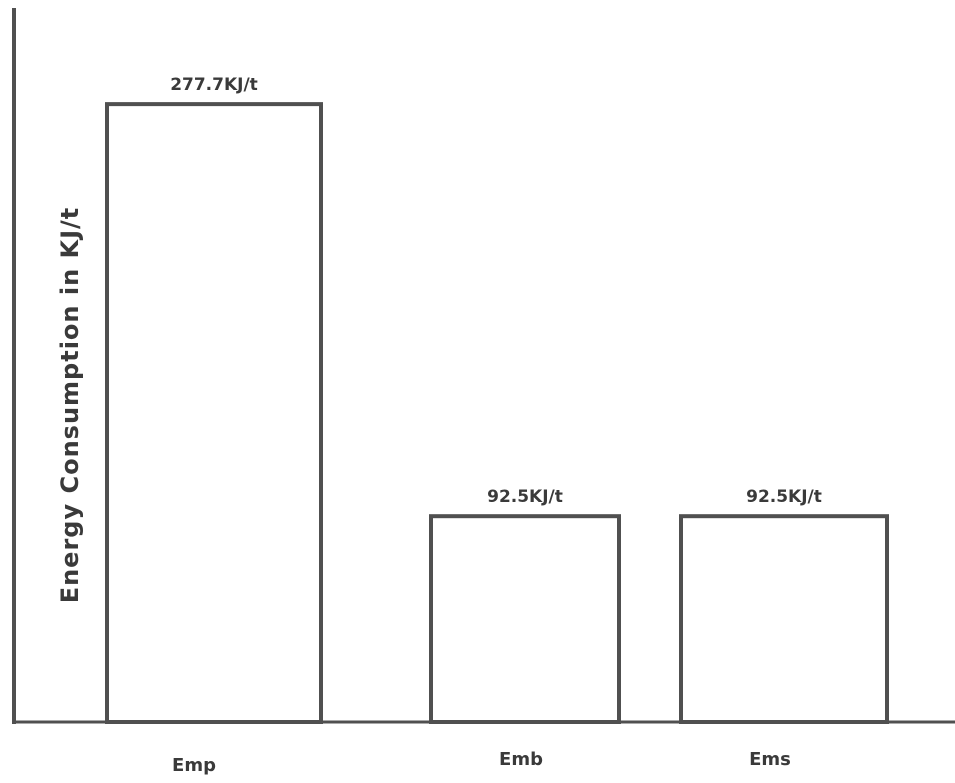 The height and width of the screenshot is (783, 955). Describe the element at coordinates (525, 497) in the screenshot. I see `data-label-emb: 92.5KJ/t` at that location.